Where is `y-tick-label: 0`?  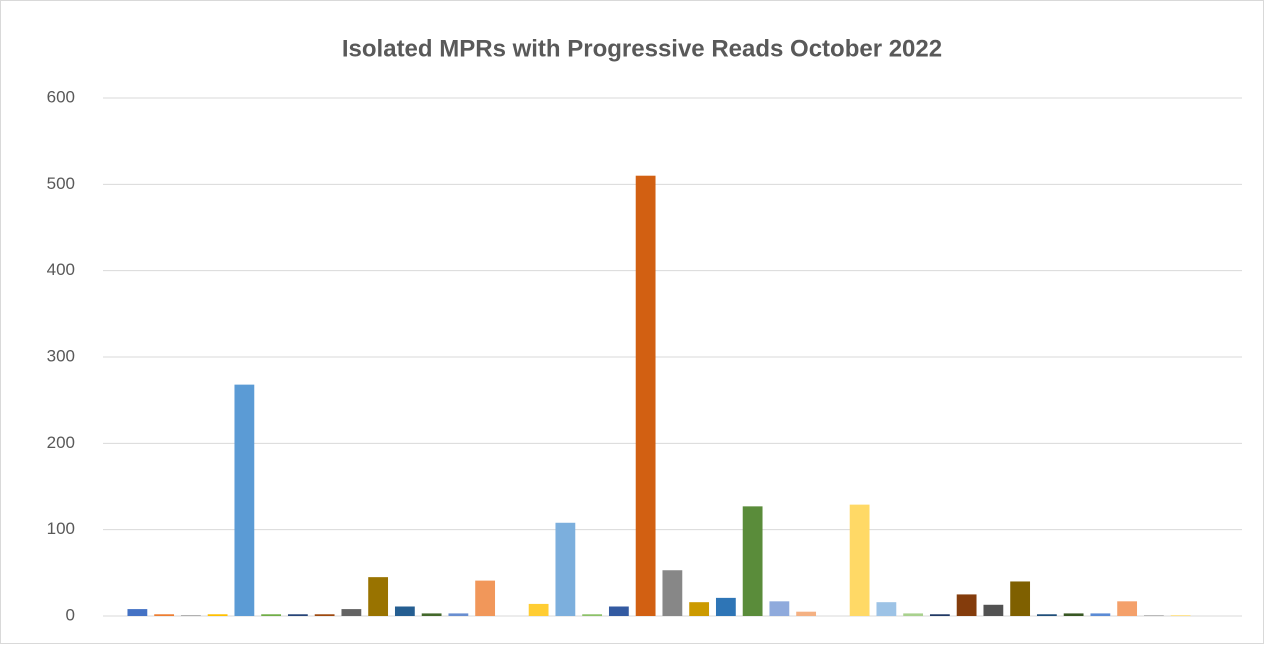 y-tick-label: 0 is located at coordinates (70, 614).